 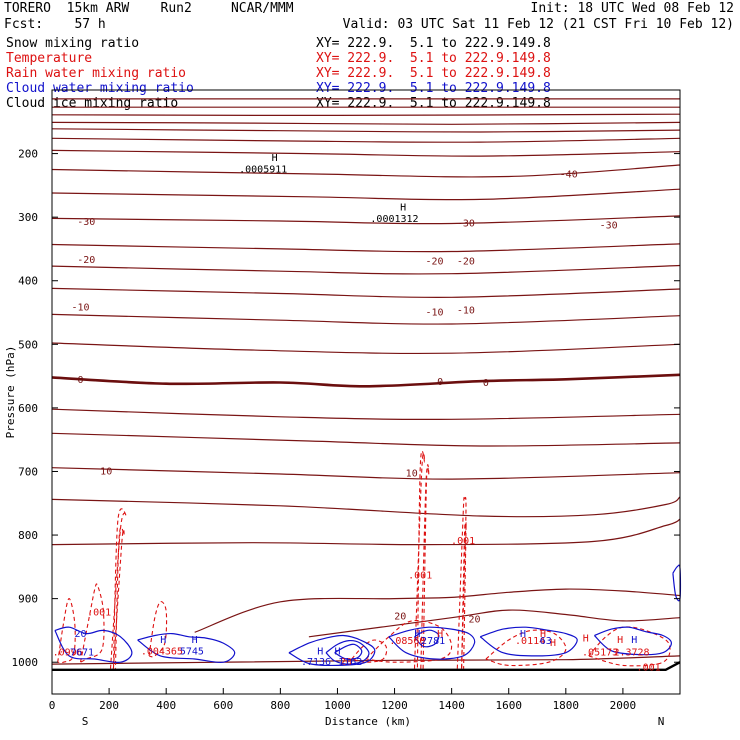 What do you see at coordinates (433, 43) in the screenshot?
I see `legend-xy-snow: XY= 222.9. 5.1 to 222.9.149.8` at bounding box center [433, 43].